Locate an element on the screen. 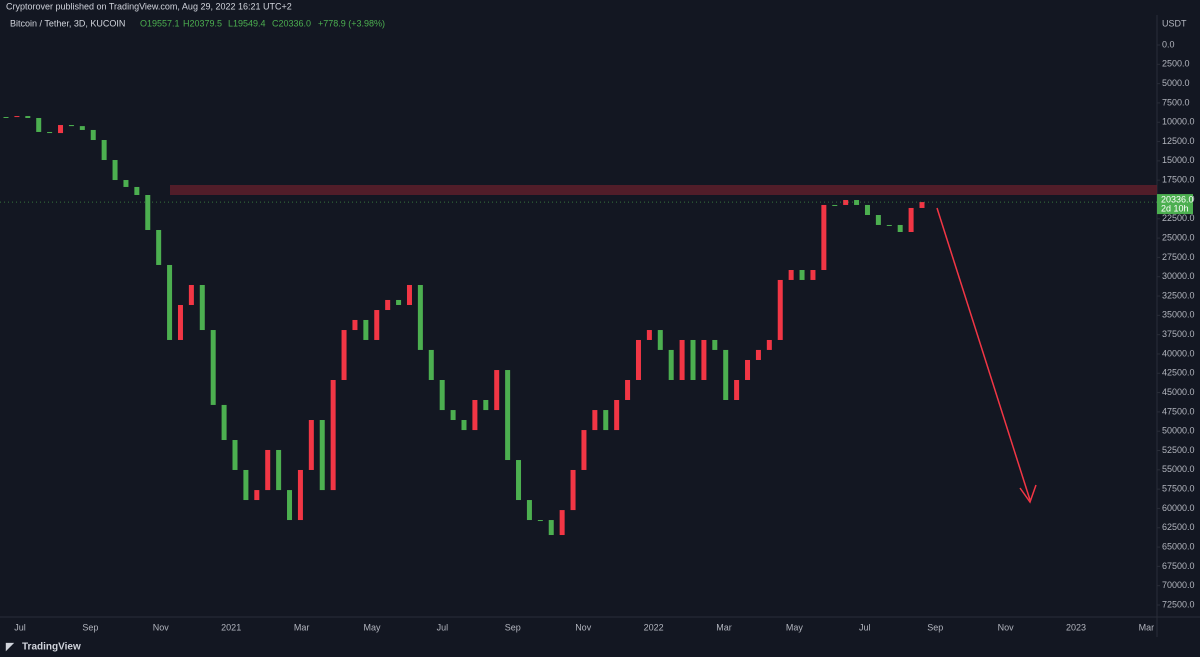 Image resolution: width=1200 pixels, height=657 pixels. y-tick-label: 35000.0 is located at coordinates (1178, 315).